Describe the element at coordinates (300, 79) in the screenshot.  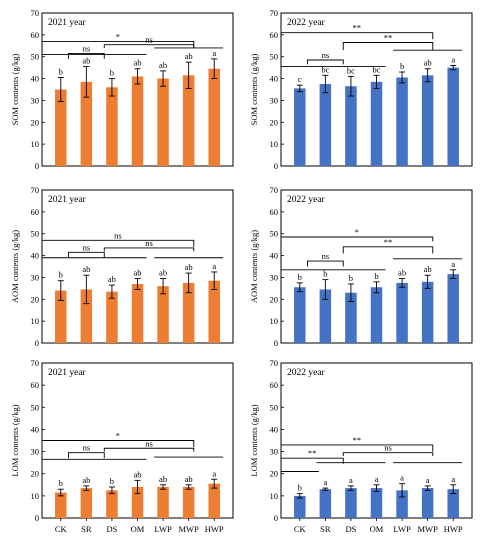
I see `significance-letter: c` at that location.